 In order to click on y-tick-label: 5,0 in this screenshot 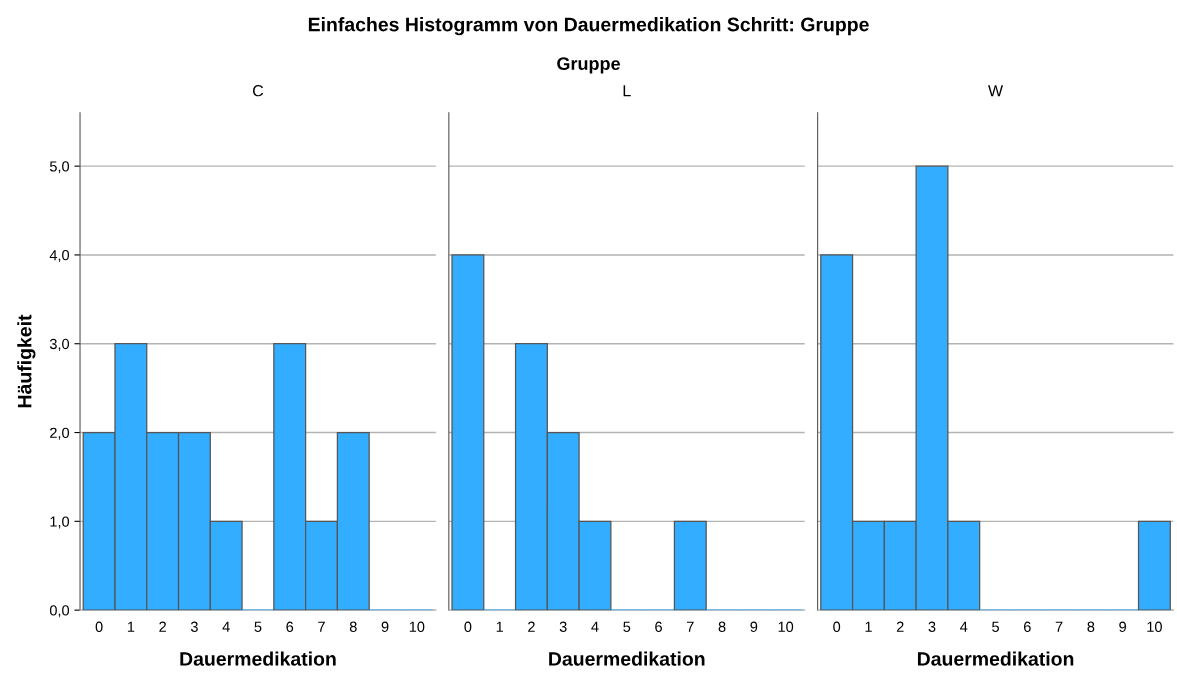, I will do `click(59, 167)`.